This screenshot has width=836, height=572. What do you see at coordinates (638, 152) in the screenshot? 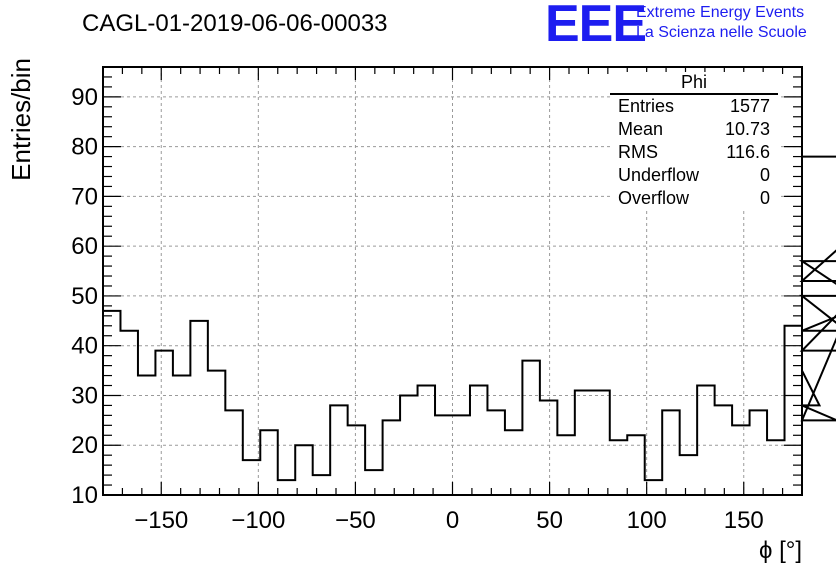
I see `stats-row-label: RMS` at bounding box center [638, 152].